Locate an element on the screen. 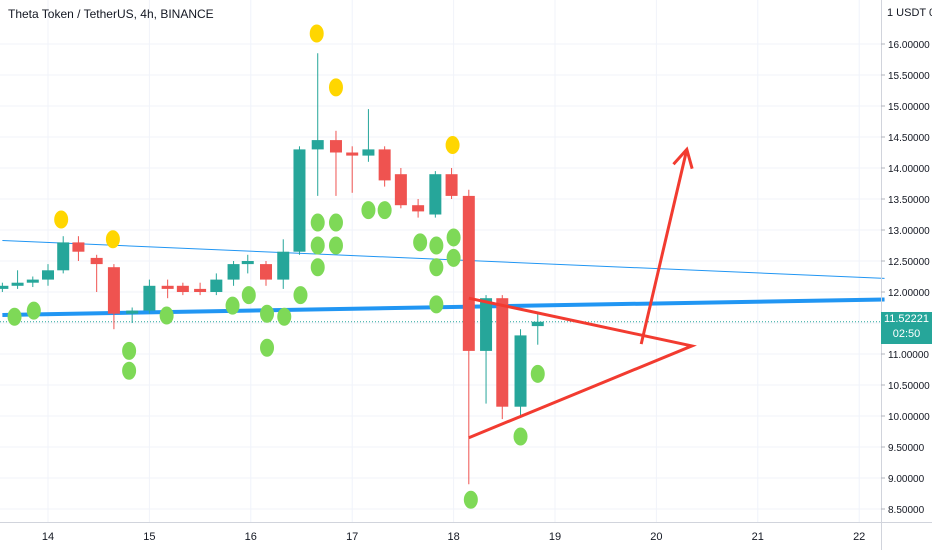 The image size is (932, 555). y-tick-label: 12.00000 is located at coordinates (909, 293).